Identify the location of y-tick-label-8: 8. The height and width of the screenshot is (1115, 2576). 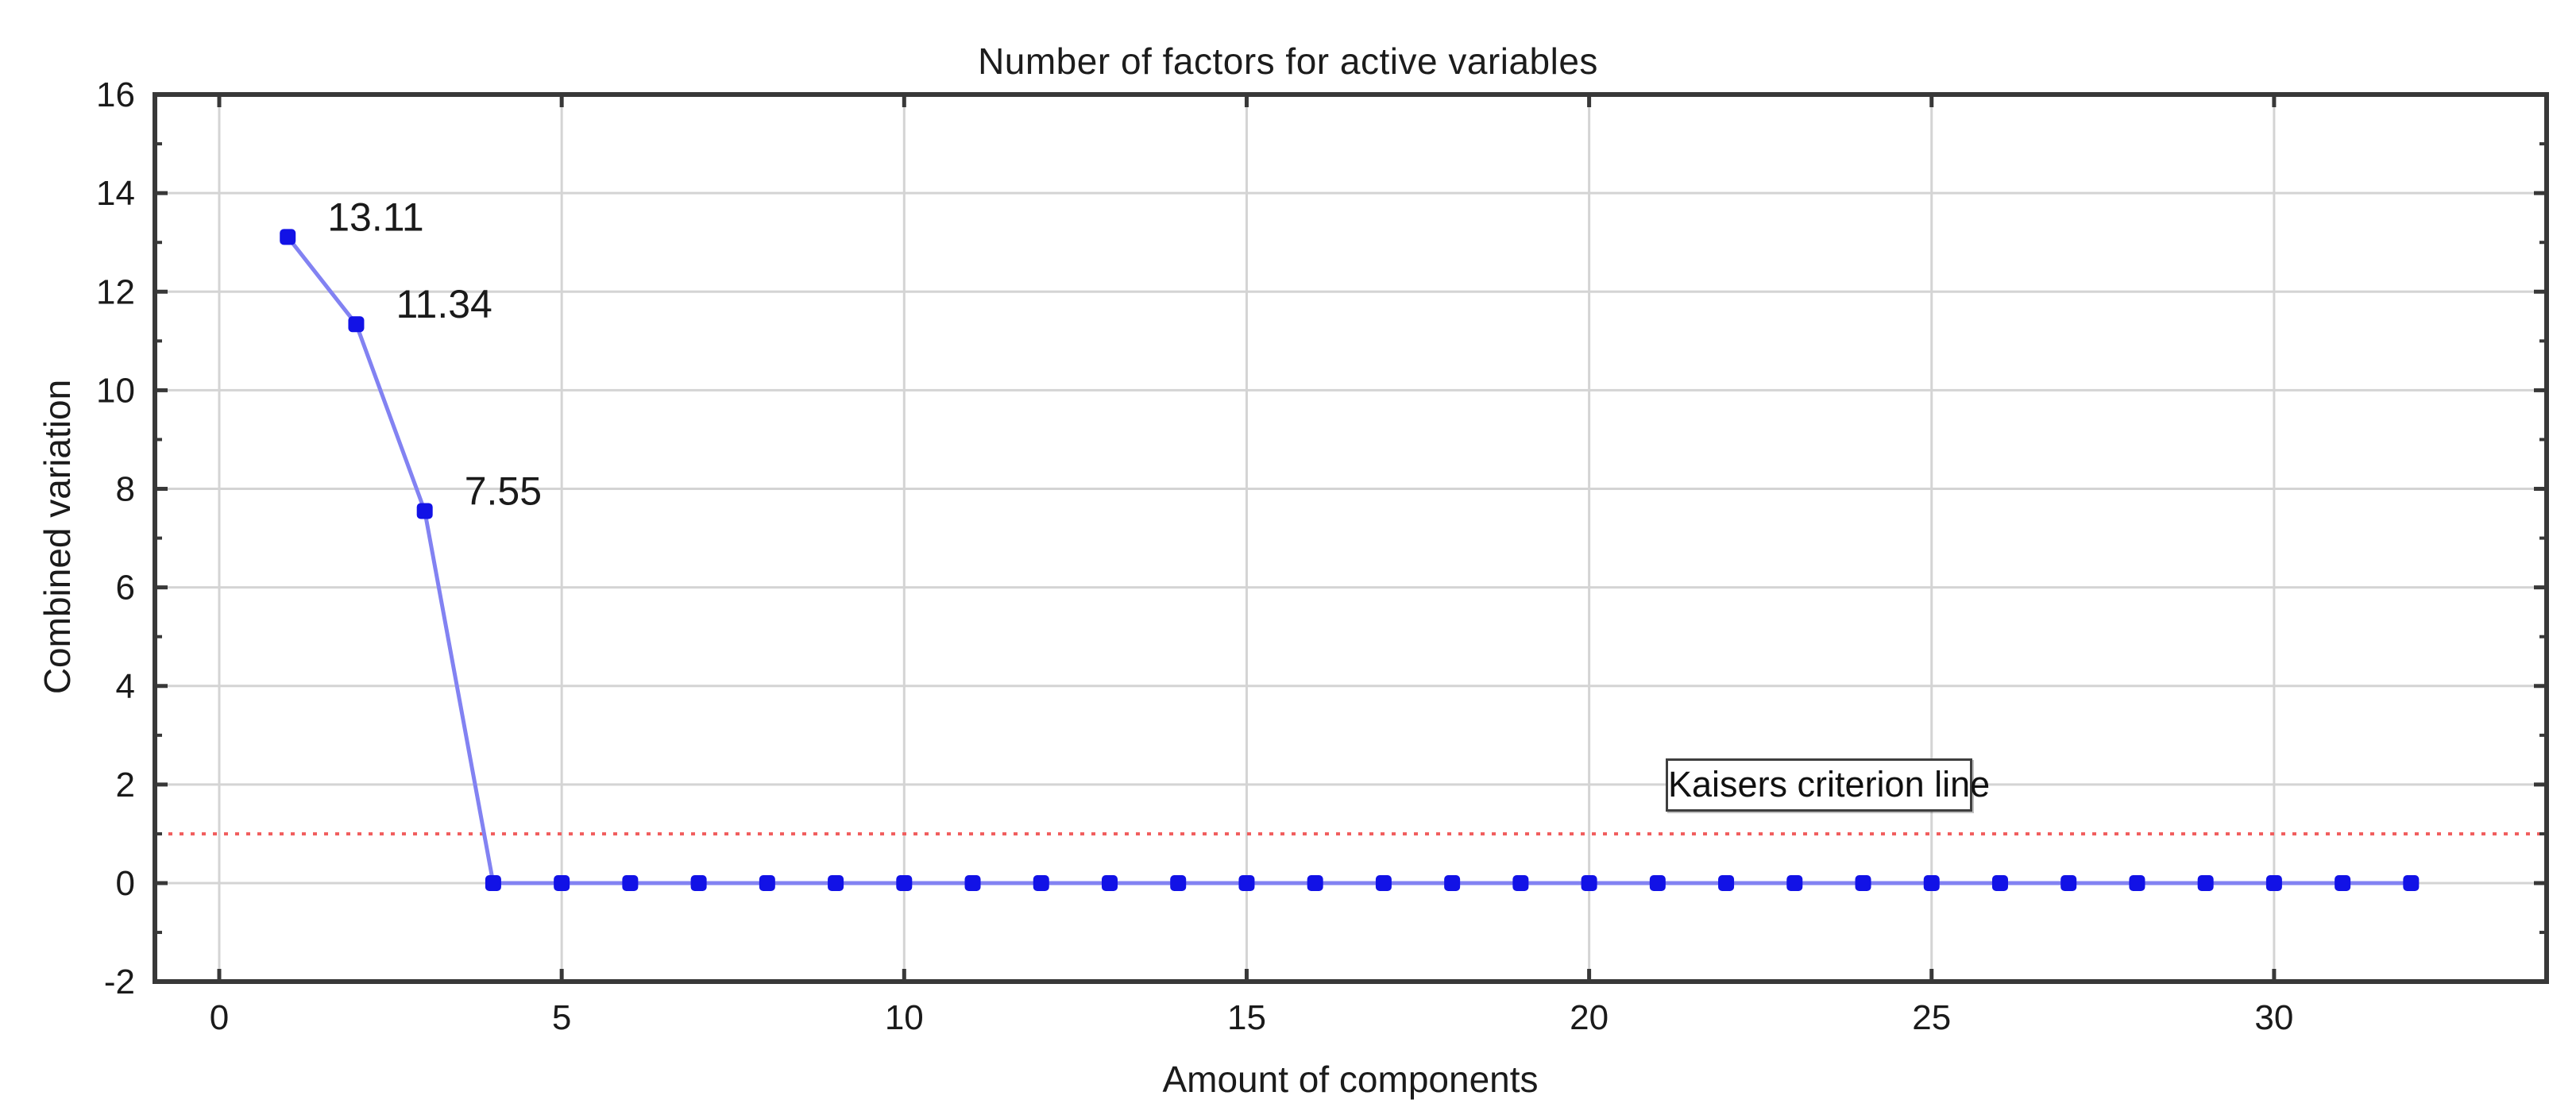
(126, 489).